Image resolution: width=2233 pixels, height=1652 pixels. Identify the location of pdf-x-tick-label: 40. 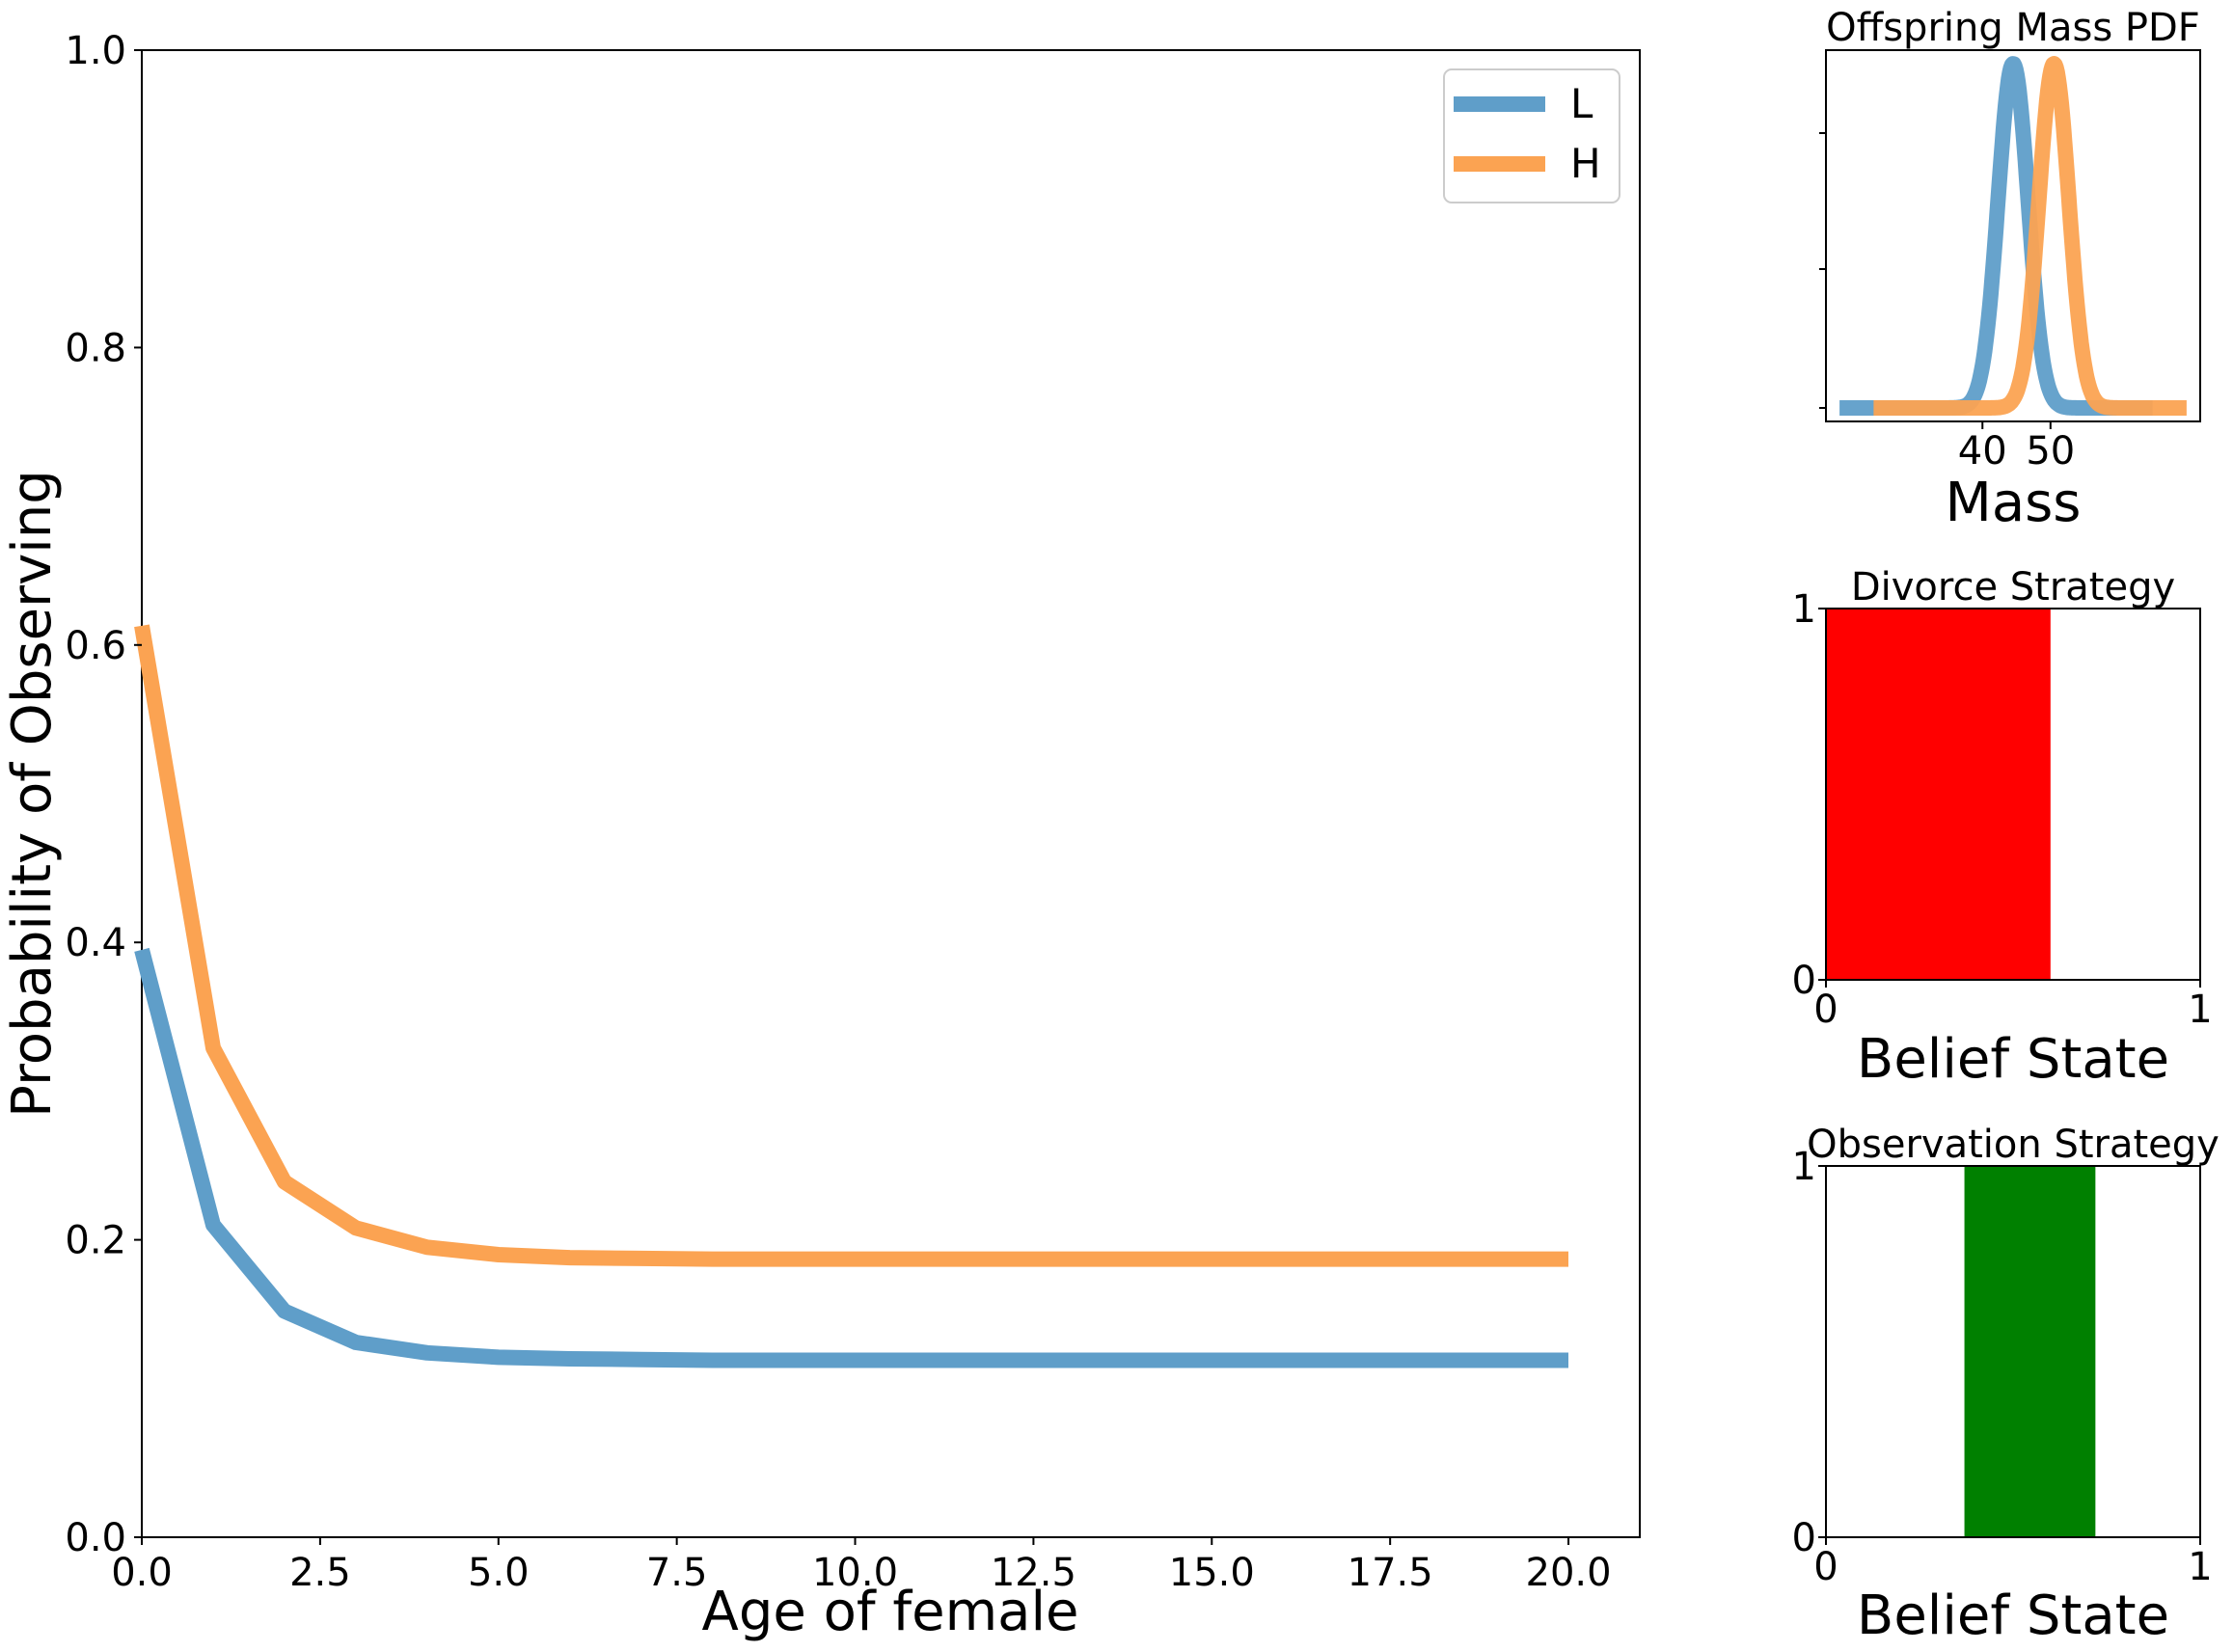
(1982, 451).